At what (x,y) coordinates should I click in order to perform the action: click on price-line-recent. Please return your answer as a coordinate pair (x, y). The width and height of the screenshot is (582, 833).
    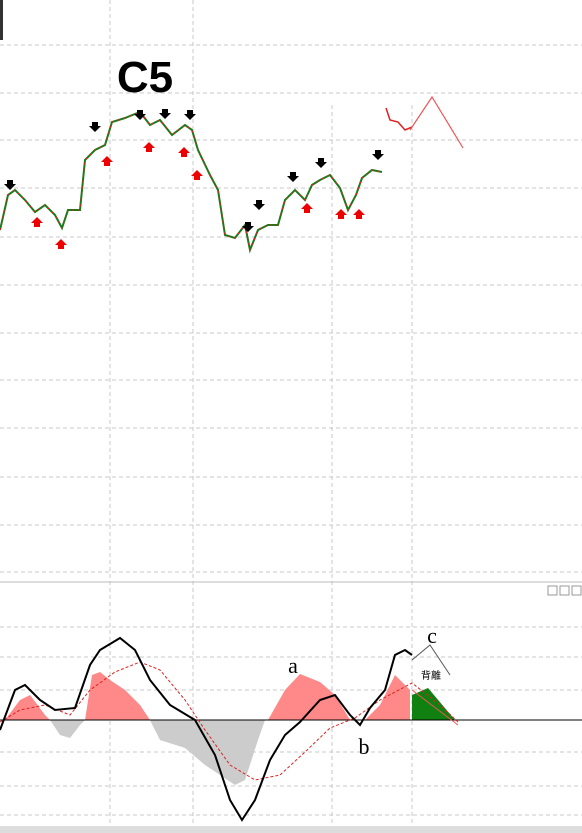
    Looking at the image, I should click on (399, 119).